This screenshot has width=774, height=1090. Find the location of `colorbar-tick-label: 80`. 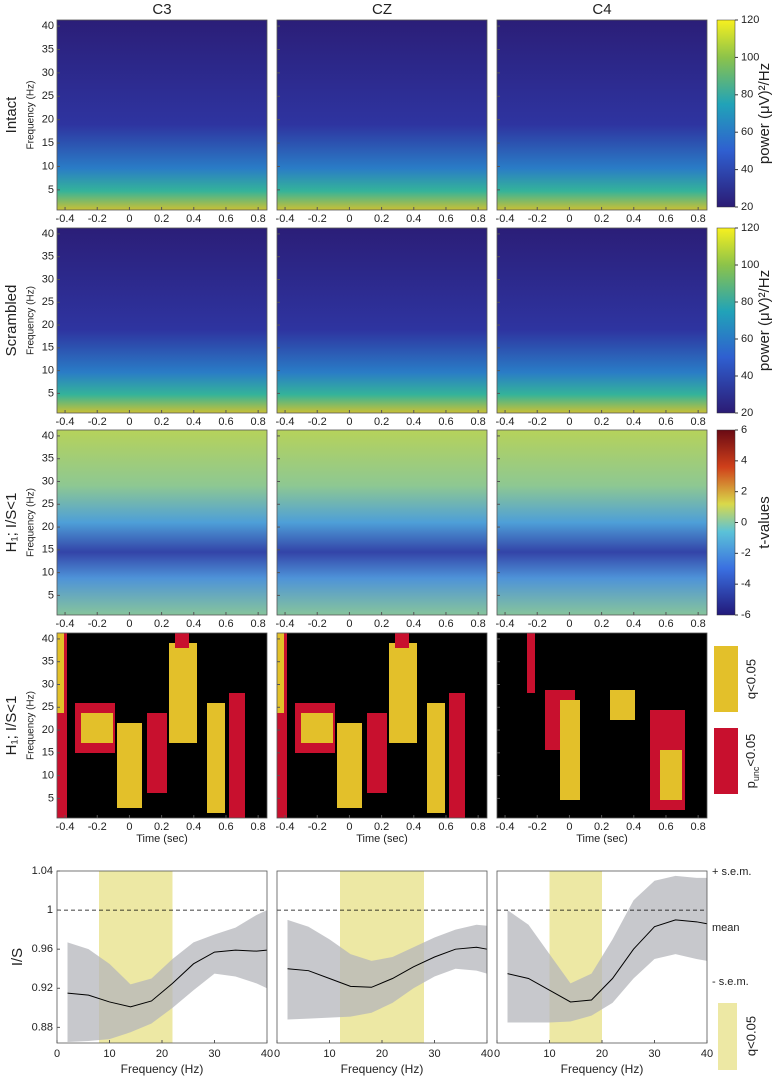

colorbar-tick-label: 80 is located at coordinates (747, 302).